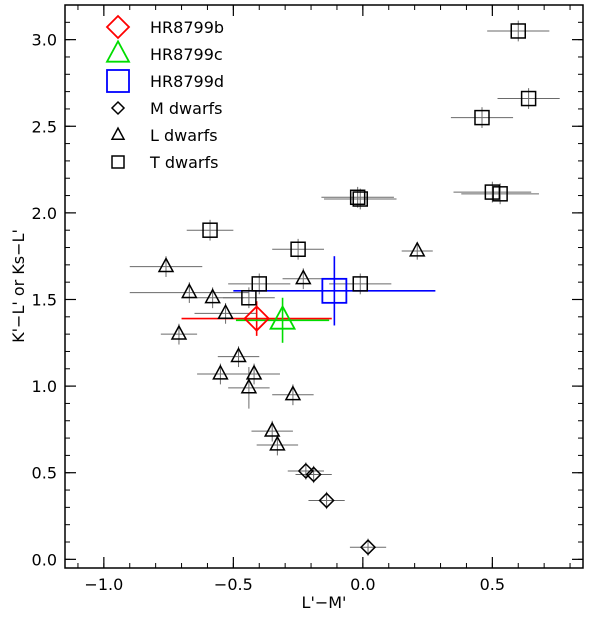 The width and height of the screenshot is (600, 620). What do you see at coordinates (186, 108) in the screenshot?
I see `legend-label-m-dwarfs: M dwarfs` at bounding box center [186, 108].